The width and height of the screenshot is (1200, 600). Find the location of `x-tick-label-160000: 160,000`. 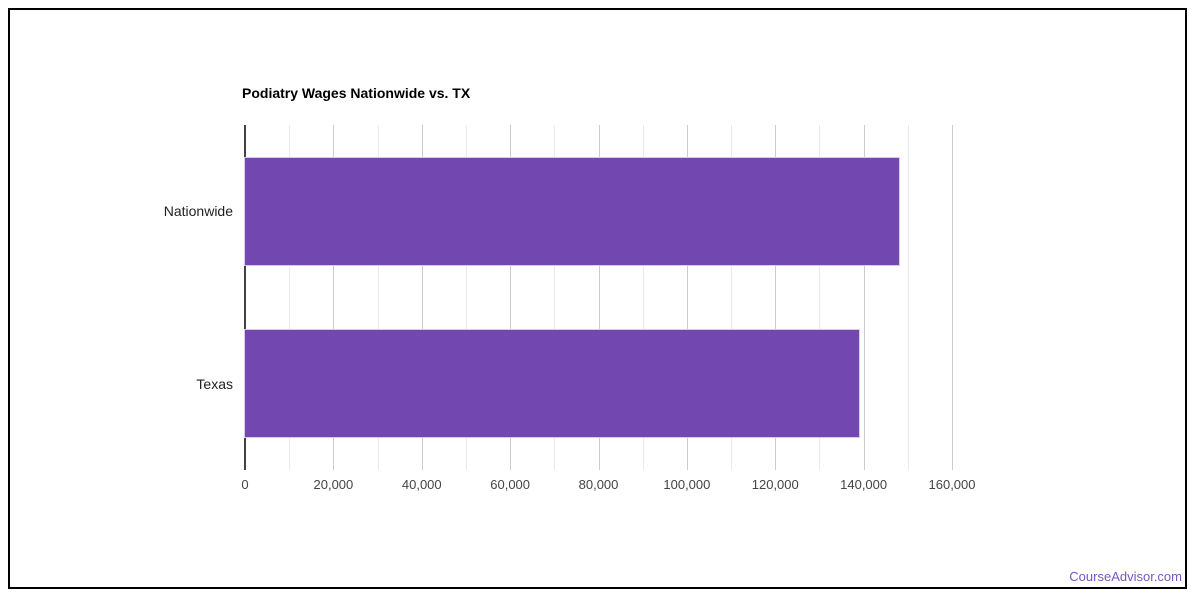

x-tick-label-160000: 160,000 is located at coordinates (952, 484).